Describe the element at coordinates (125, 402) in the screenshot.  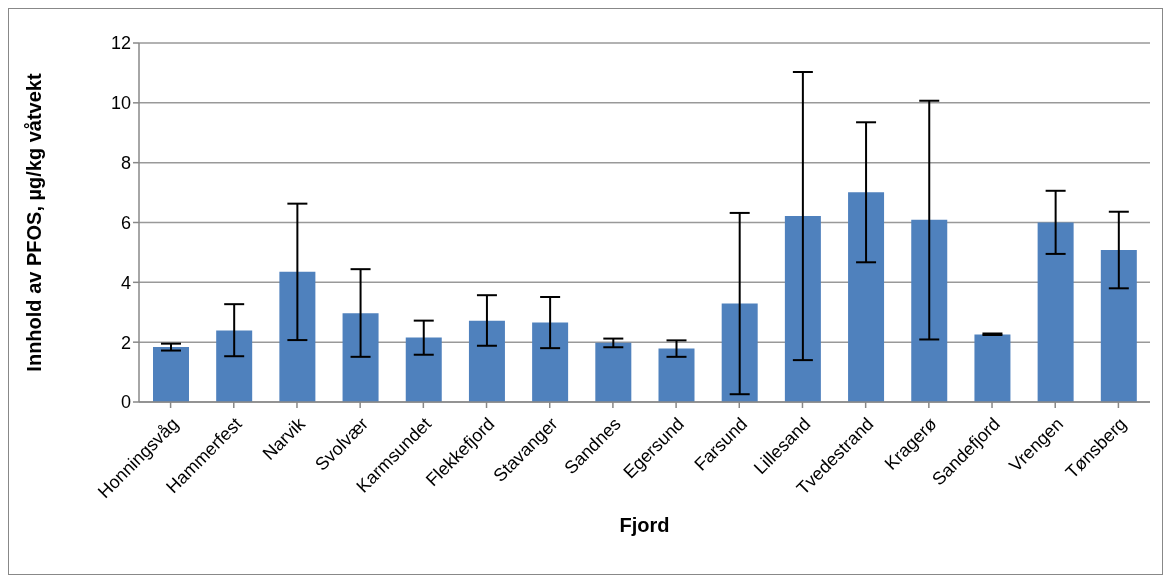
I see `y-tick-label: 0` at that location.